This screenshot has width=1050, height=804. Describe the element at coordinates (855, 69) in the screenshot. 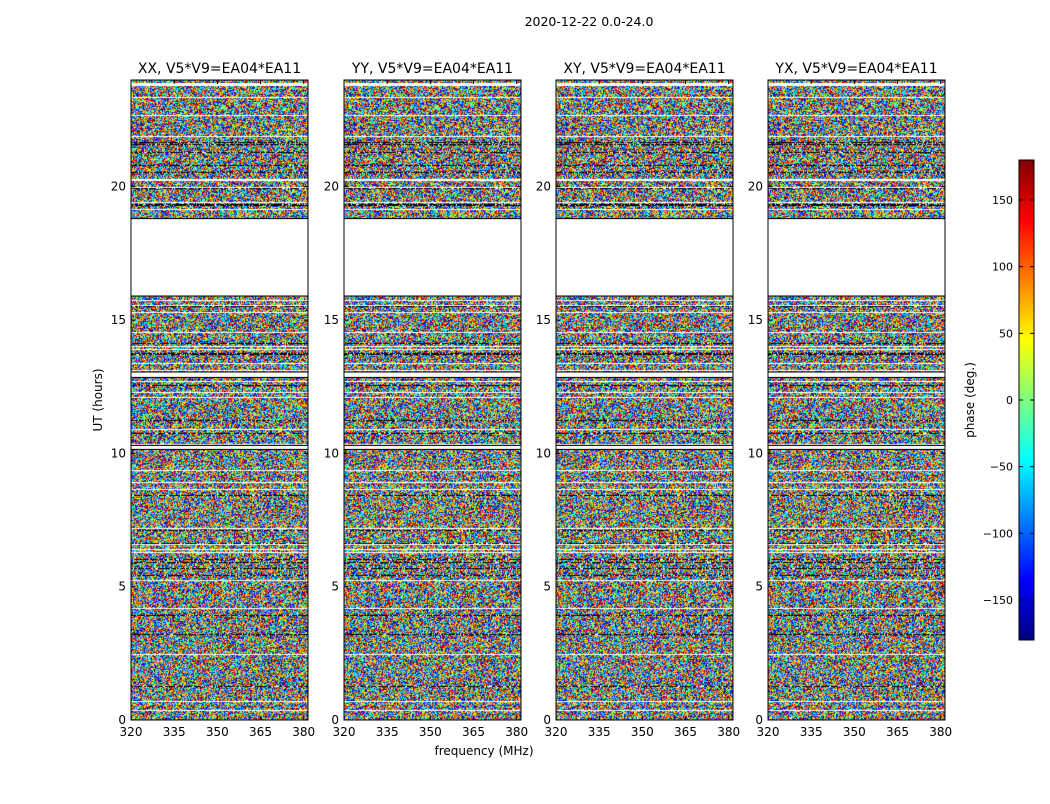

I see `panel-title: YX, V5*V9=EA04*EA11` at that location.